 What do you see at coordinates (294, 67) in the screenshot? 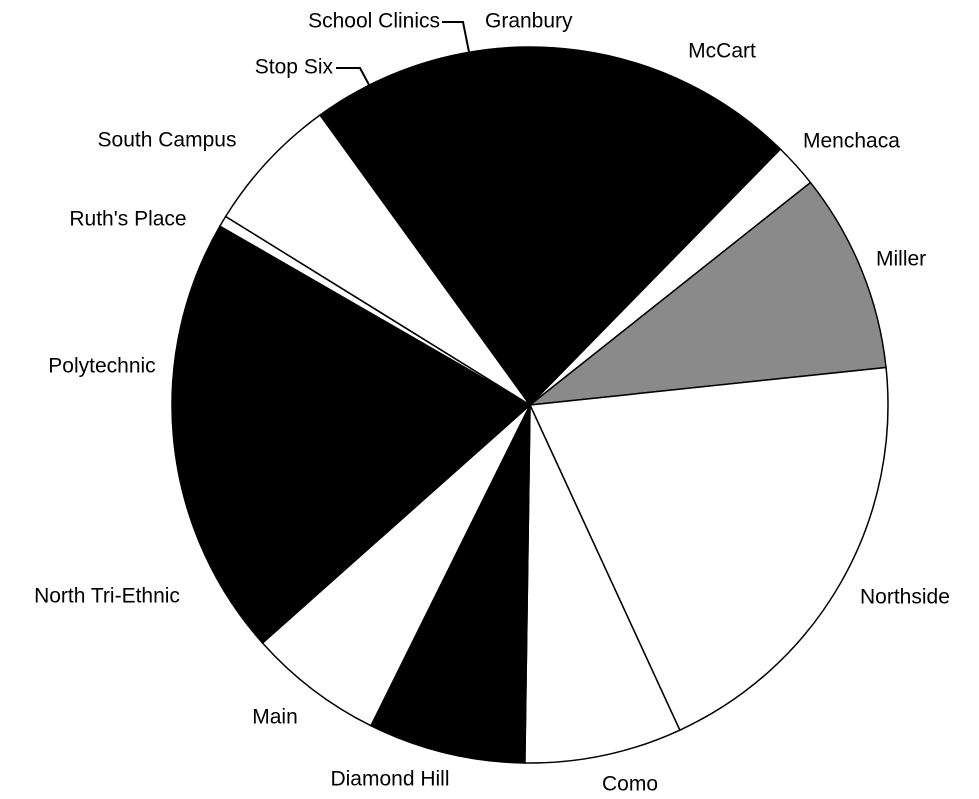
I see `slice-label: Stop Six` at bounding box center [294, 67].